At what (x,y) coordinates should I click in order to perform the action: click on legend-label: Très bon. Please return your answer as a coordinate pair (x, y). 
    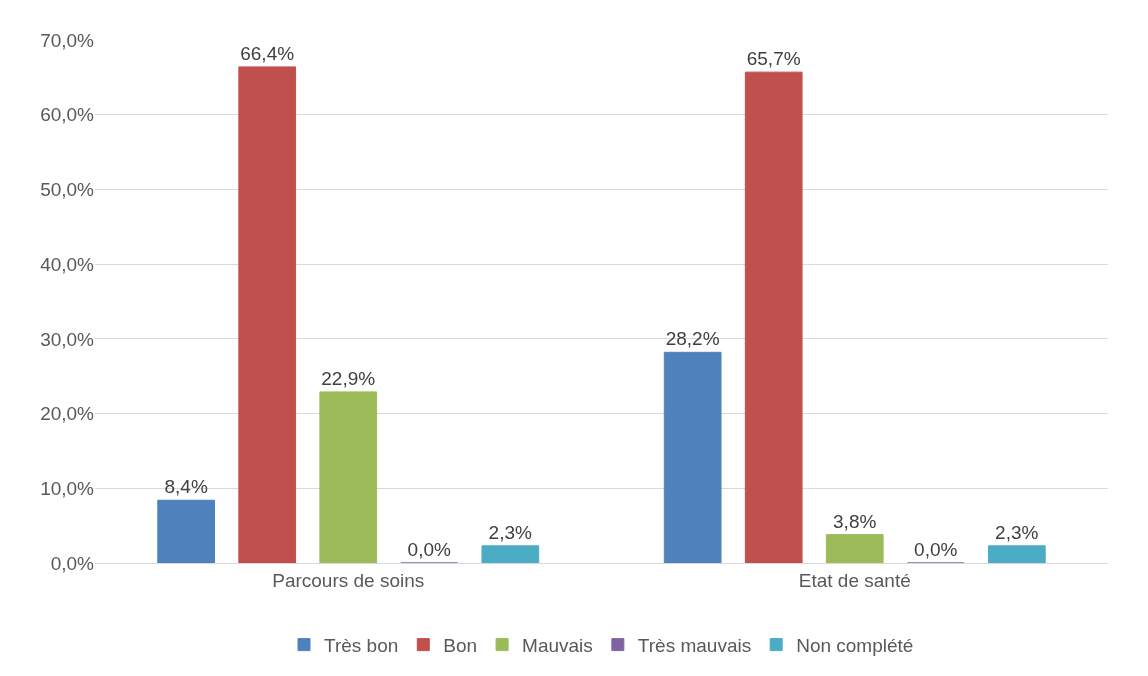
    Looking at the image, I should click on (361, 646).